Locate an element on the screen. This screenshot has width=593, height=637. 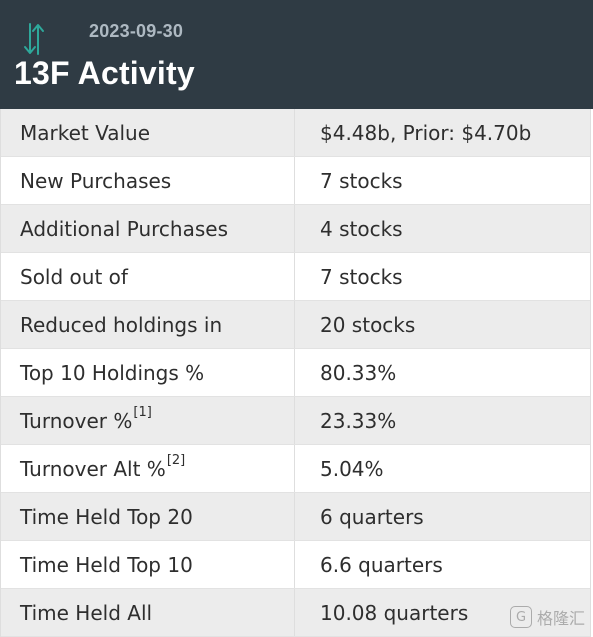
table-row-top-10-holdings: Top 10 Holdings % 80.33% is located at coordinates (295, 373).